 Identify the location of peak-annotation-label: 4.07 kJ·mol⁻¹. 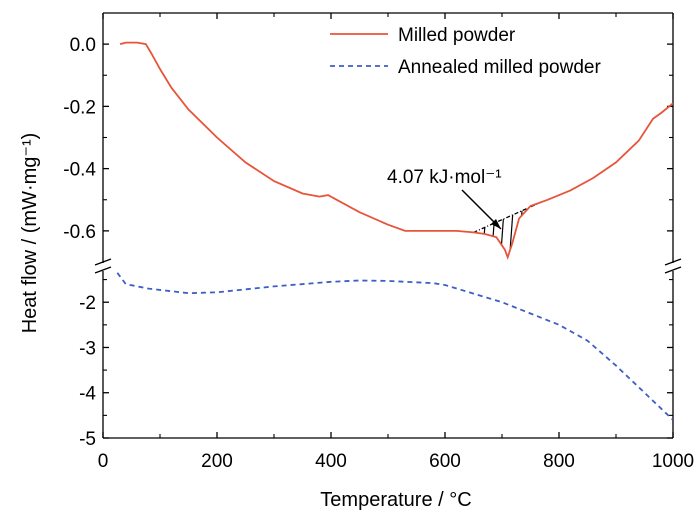
(444, 177).